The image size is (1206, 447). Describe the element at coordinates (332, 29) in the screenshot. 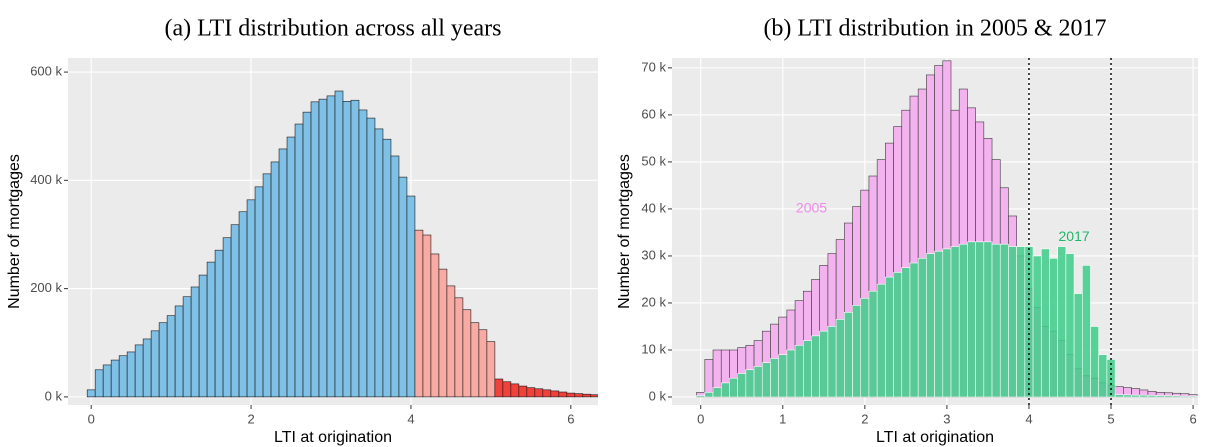

I see `chart-title: (a) LTI distribution across all years` at that location.